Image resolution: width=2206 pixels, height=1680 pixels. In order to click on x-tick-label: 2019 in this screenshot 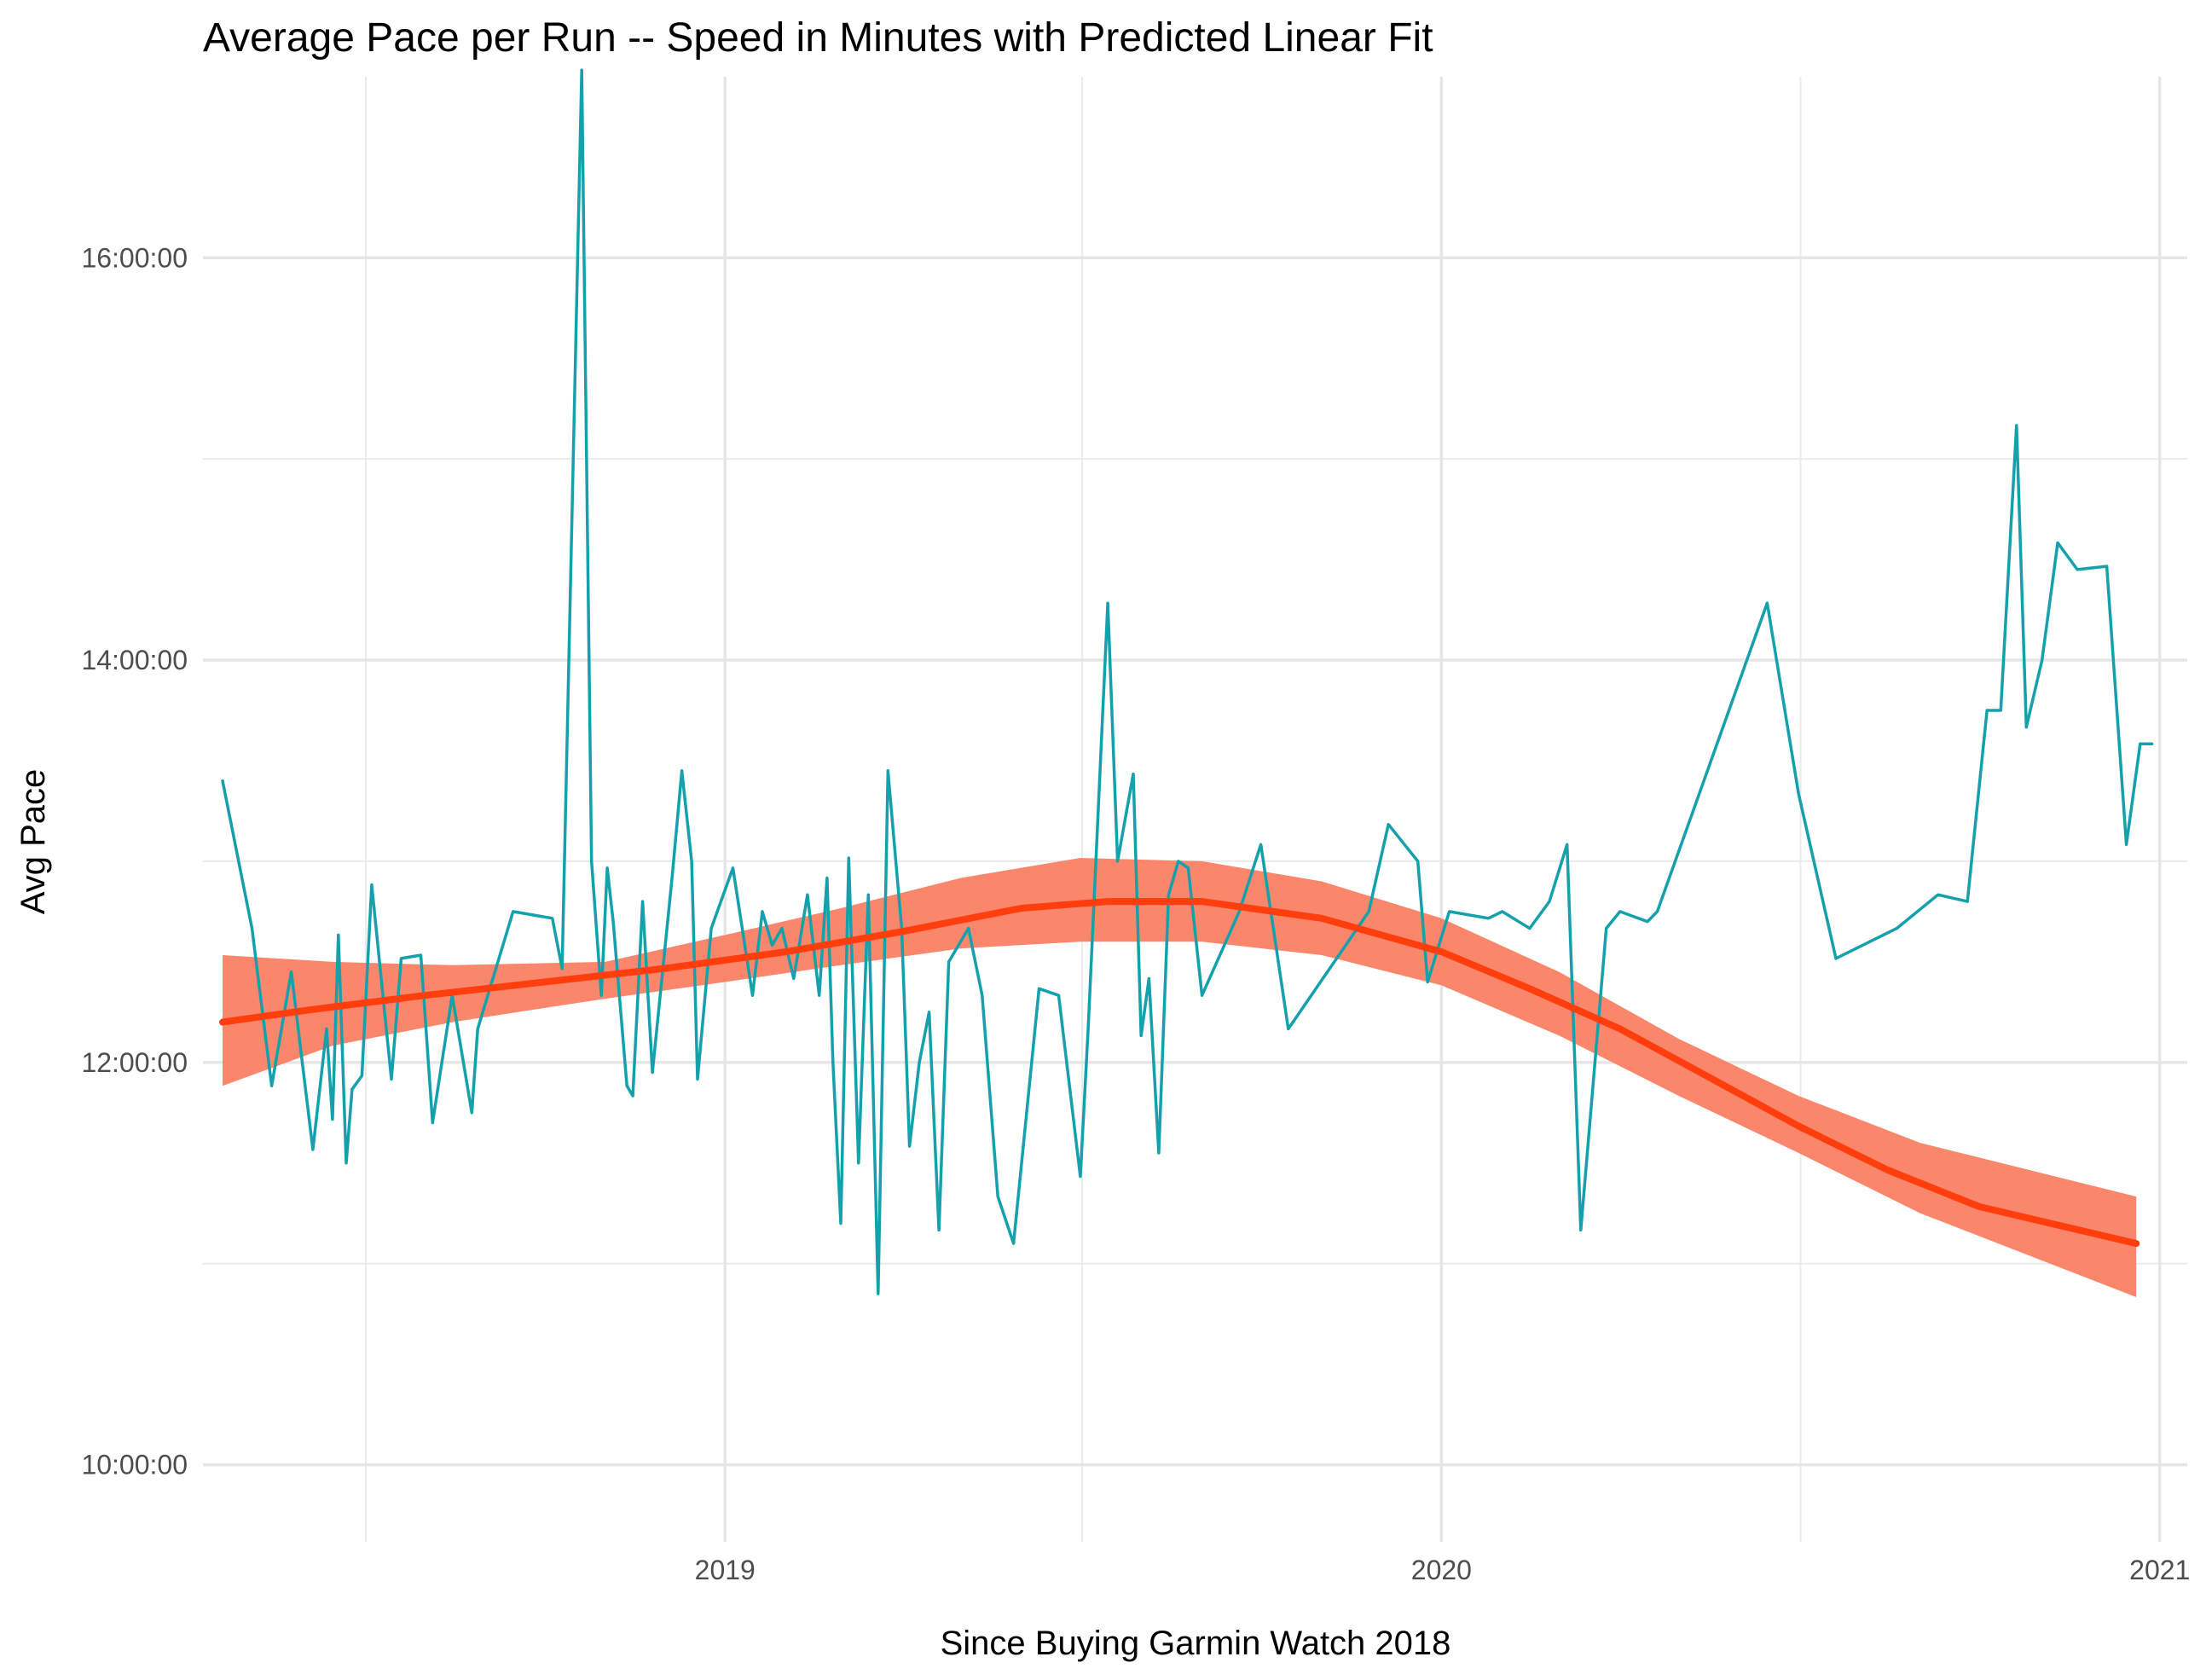, I will do `click(725, 1570)`.